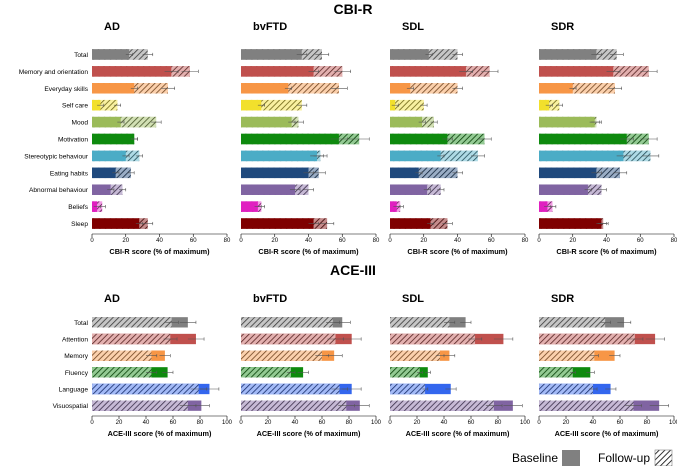  Describe the element at coordinates (76, 356) in the screenshot. I see `category-label: Memory` at that location.